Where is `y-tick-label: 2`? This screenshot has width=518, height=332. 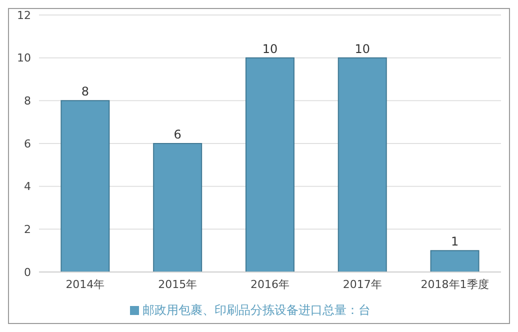
y-tick-label: 2 is located at coordinates (27, 229).